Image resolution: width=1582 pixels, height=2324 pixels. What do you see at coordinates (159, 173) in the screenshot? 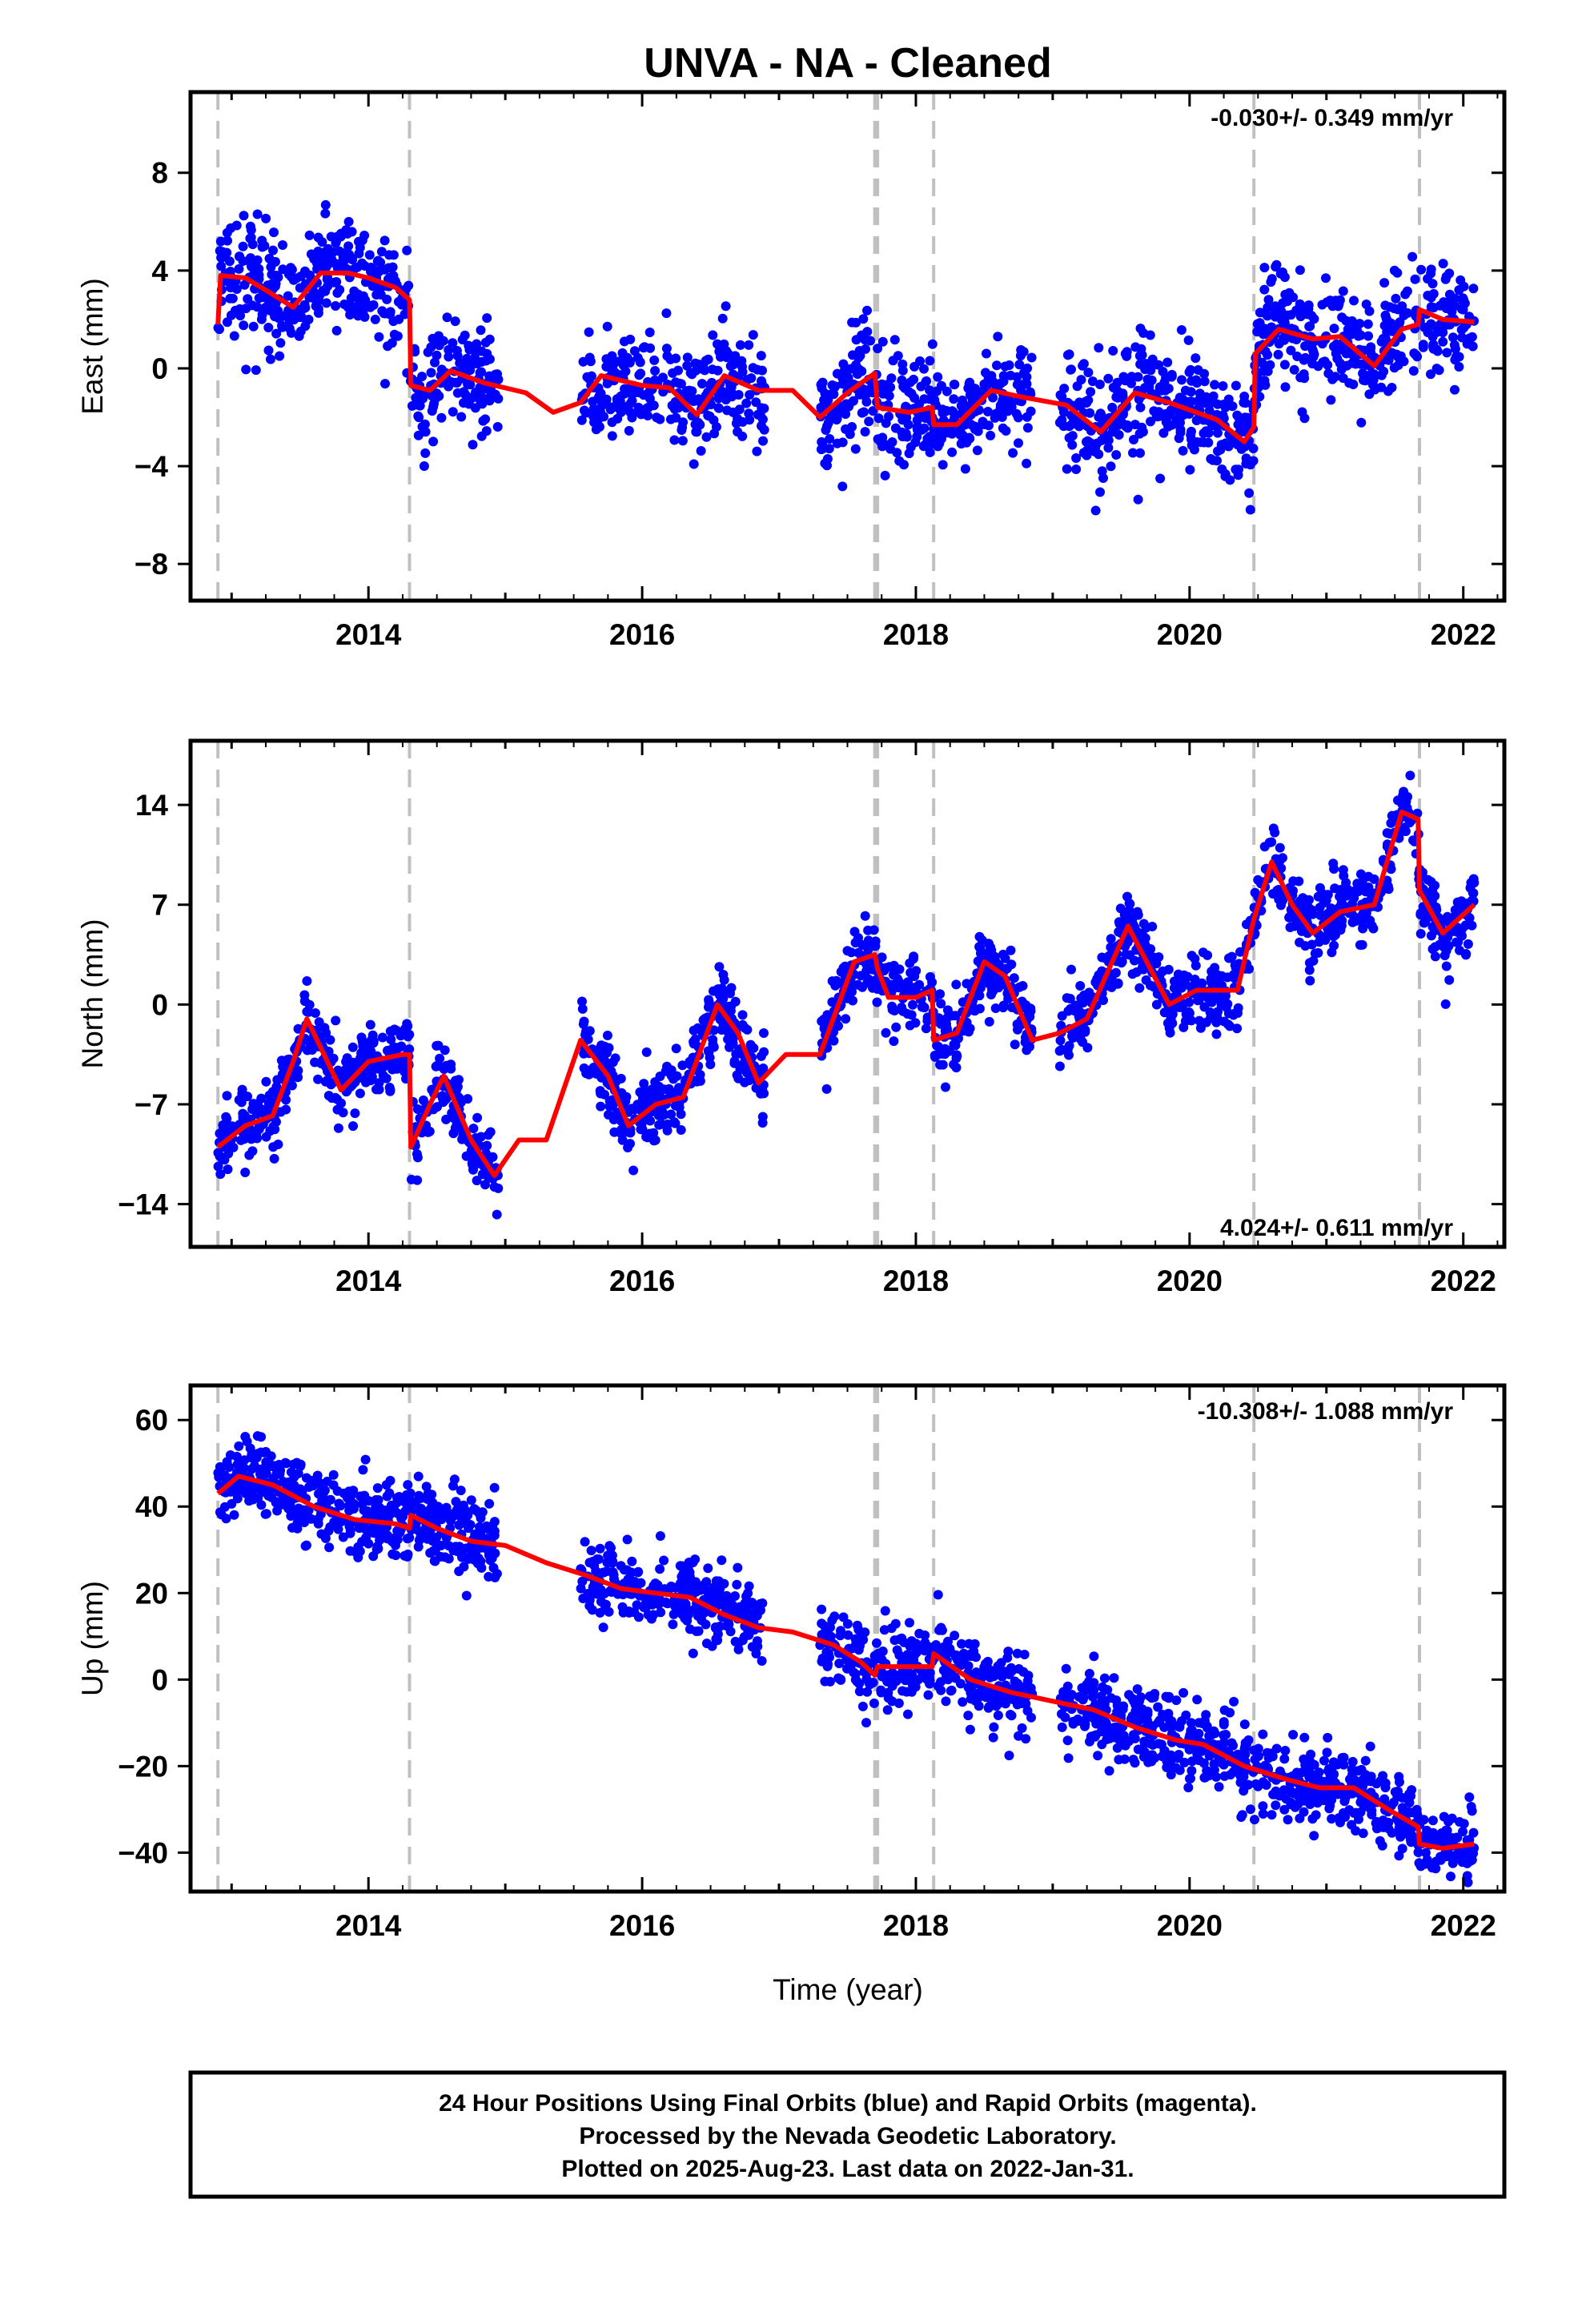
I see `y-tick-label: 8` at bounding box center [159, 173].